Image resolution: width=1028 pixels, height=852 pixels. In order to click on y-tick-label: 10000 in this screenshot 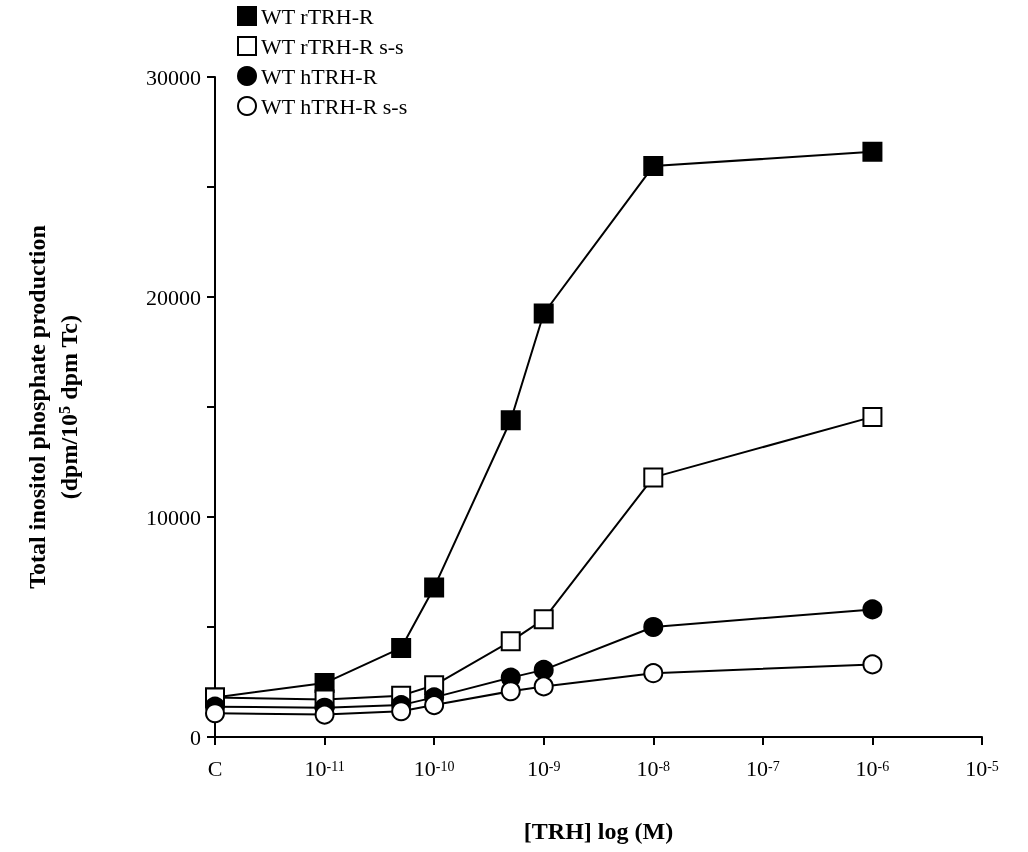, I will do `click(173, 517)`.